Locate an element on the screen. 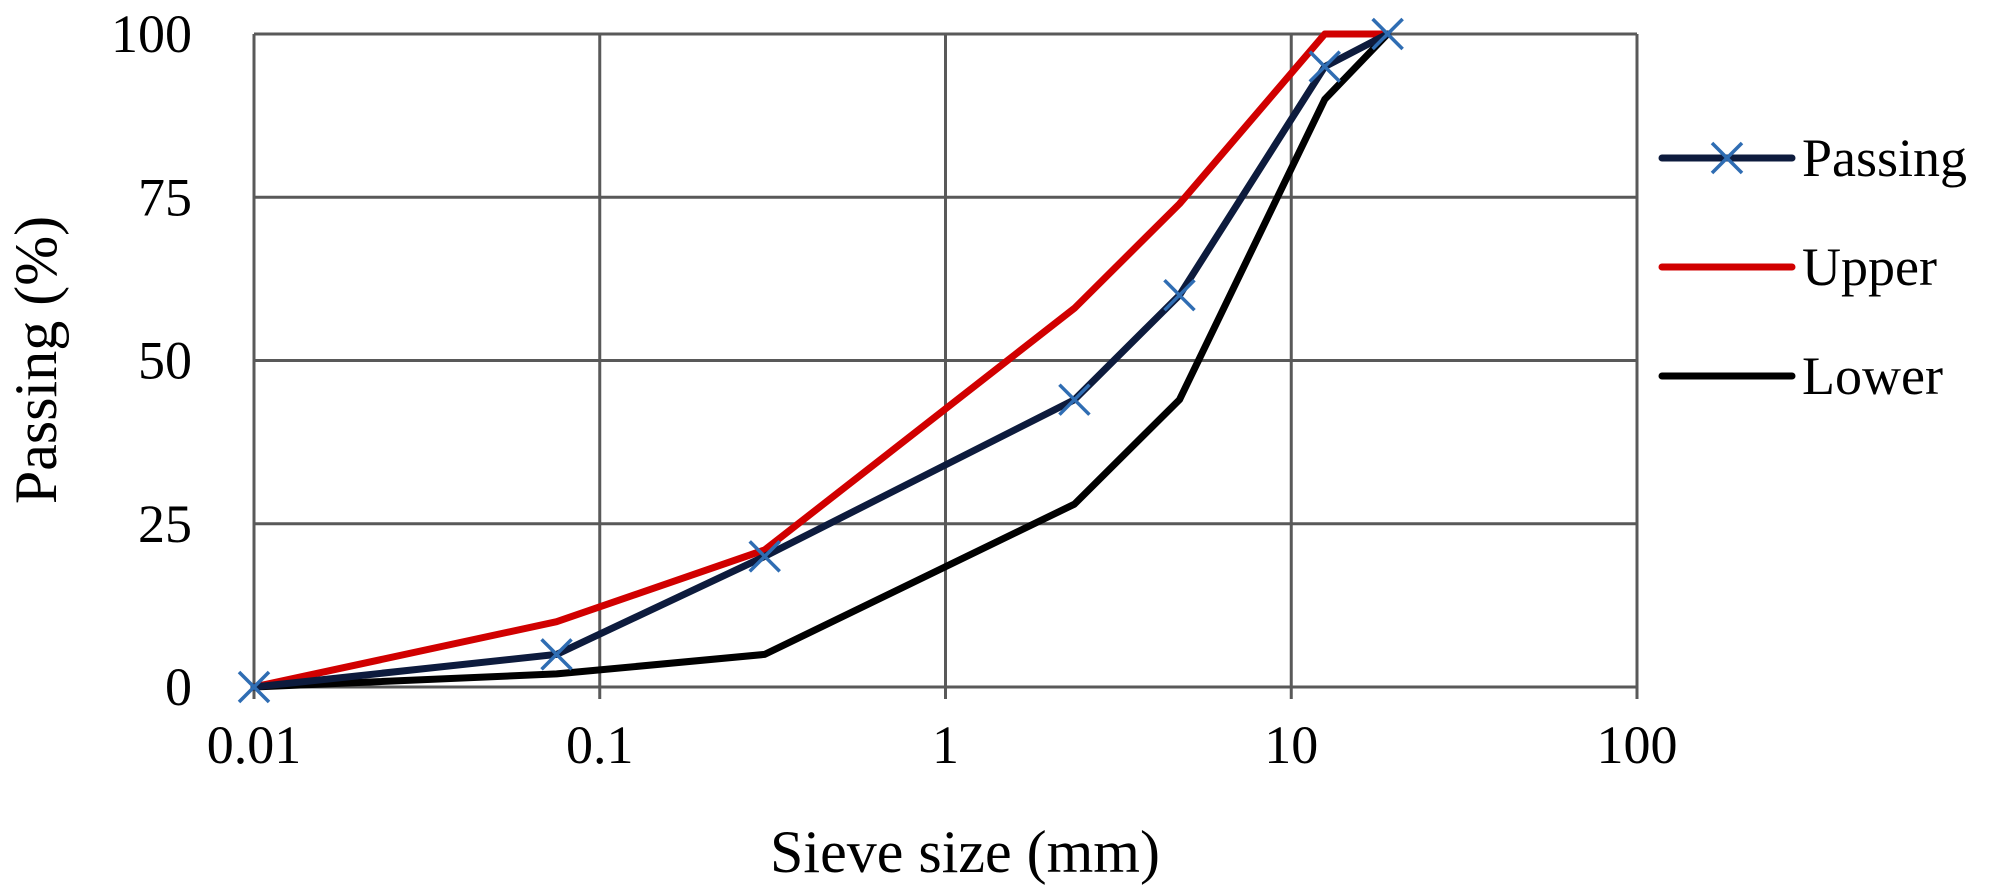 Image resolution: width=2000 pixels, height=891 pixels. y-tick-label-25: 25 is located at coordinates (165, 524).